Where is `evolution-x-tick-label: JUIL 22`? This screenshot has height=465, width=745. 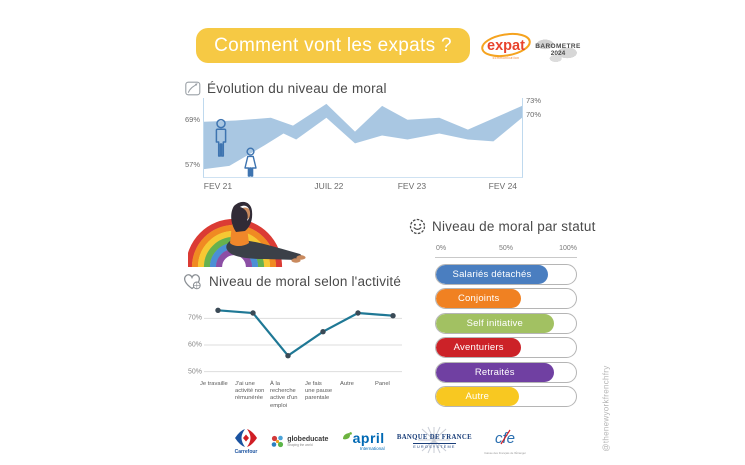 evolution-x-tick-label: JUIL 22 is located at coordinates (329, 186).